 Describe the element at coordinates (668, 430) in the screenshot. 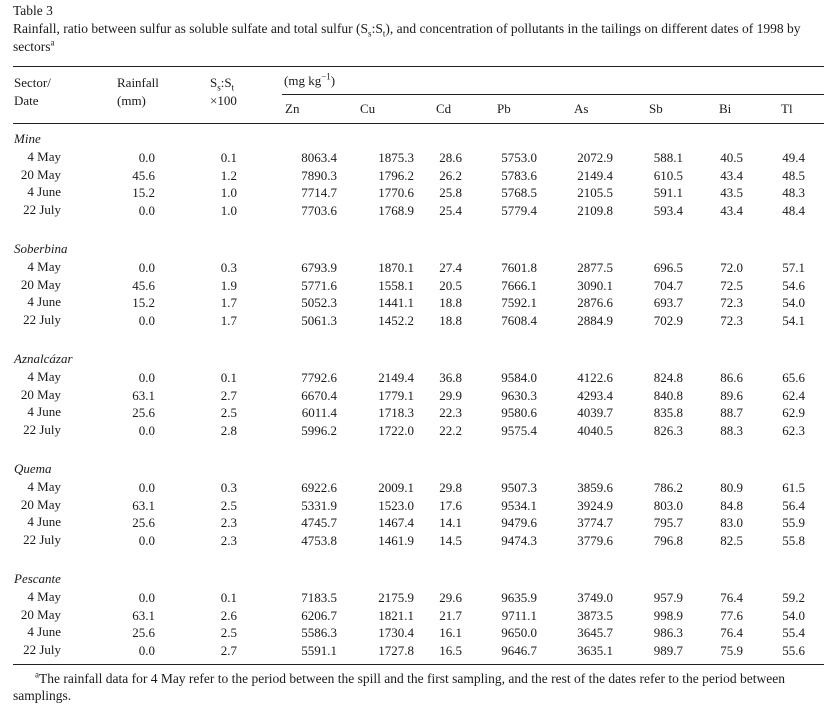

I see `concentration-cell: 826.3` at that location.